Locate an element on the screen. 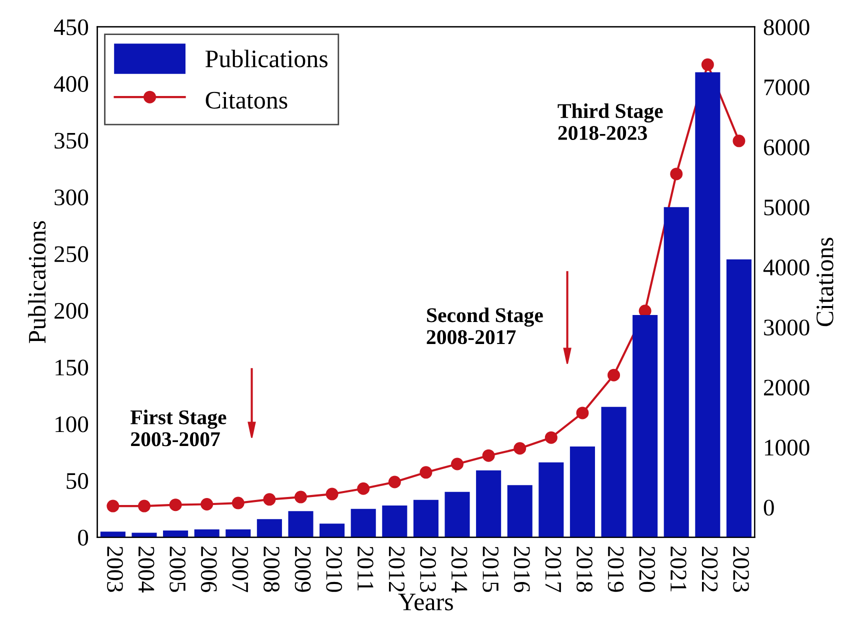 The image size is (846, 624). y2-tick-label: 3000 is located at coordinates (787, 328).